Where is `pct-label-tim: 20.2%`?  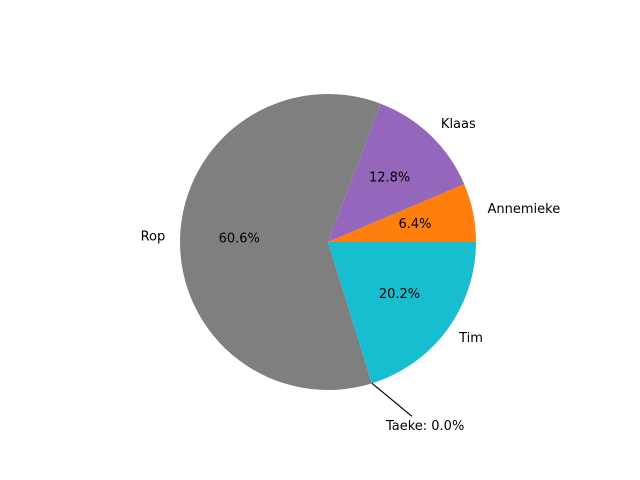
pct-label-tim: 20.2% is located at coordinates (399, 294).